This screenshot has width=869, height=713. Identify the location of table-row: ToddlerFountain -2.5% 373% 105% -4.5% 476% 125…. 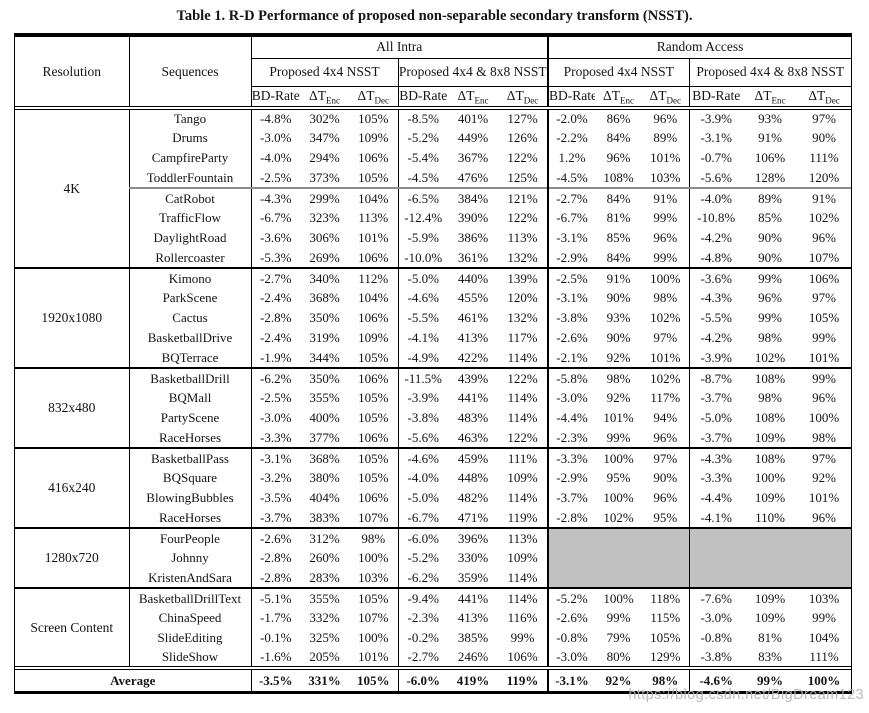
(433, 178).